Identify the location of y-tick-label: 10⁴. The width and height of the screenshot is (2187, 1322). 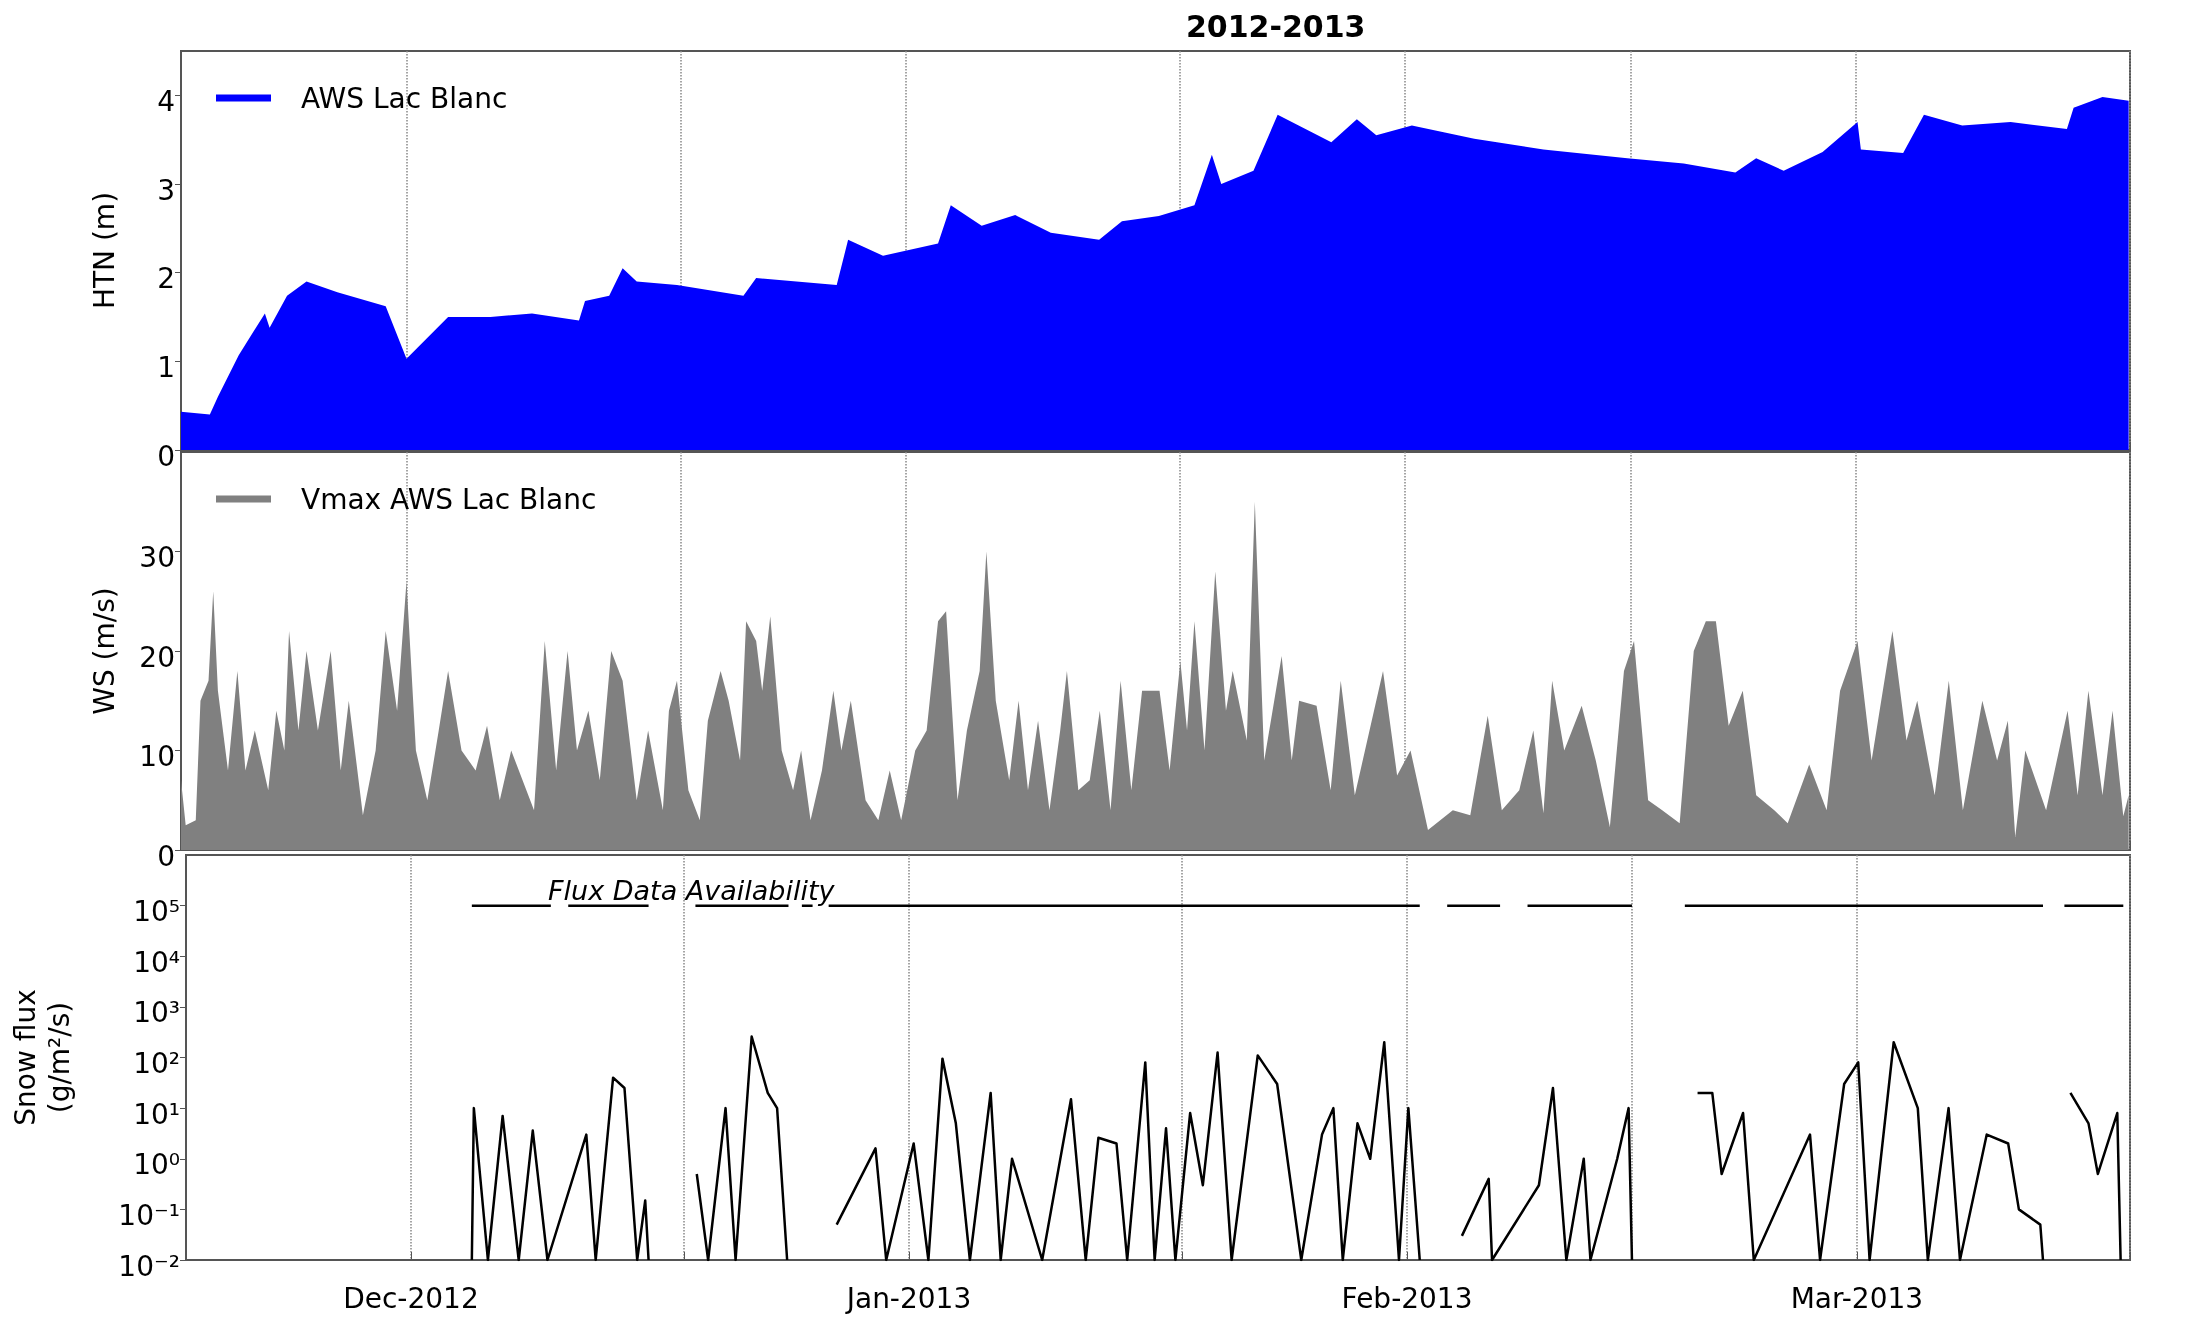
(156, 962).